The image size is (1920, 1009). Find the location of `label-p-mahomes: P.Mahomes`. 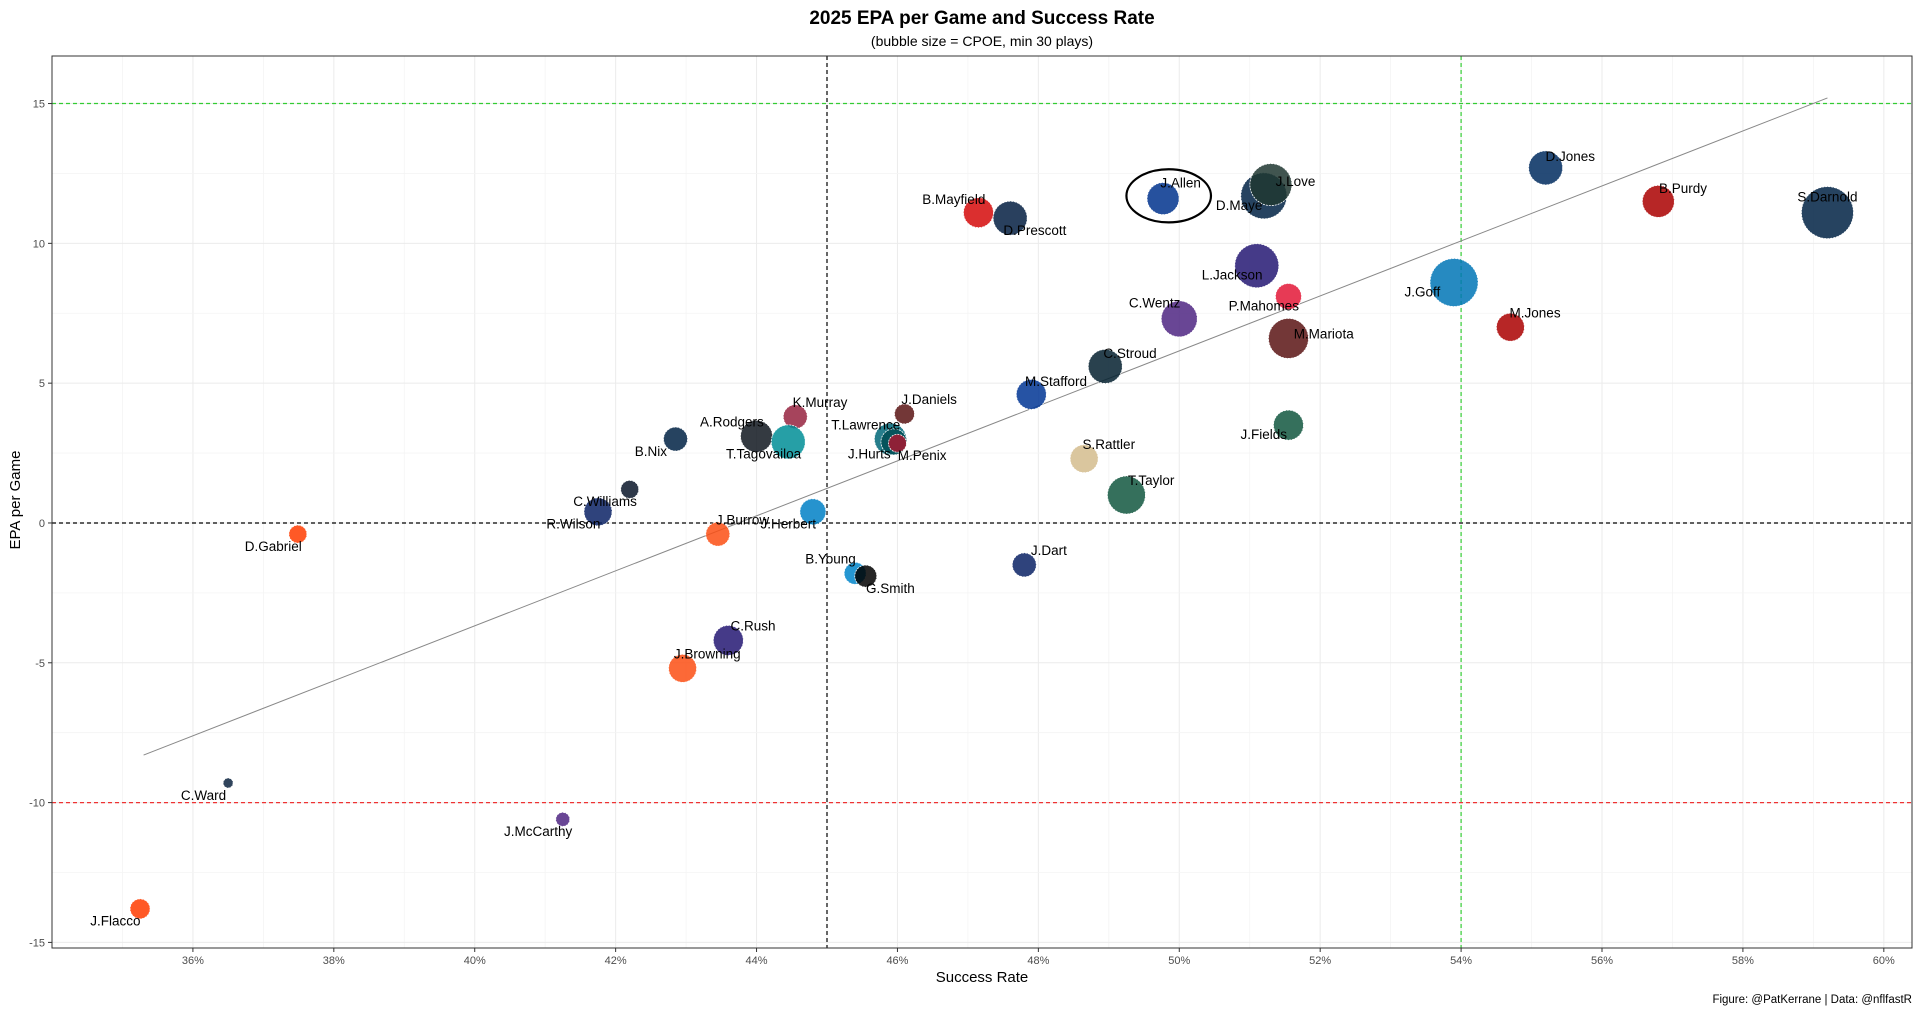

label-p-mahomes: P.Mahomes is located at coordinates (1264, 305).